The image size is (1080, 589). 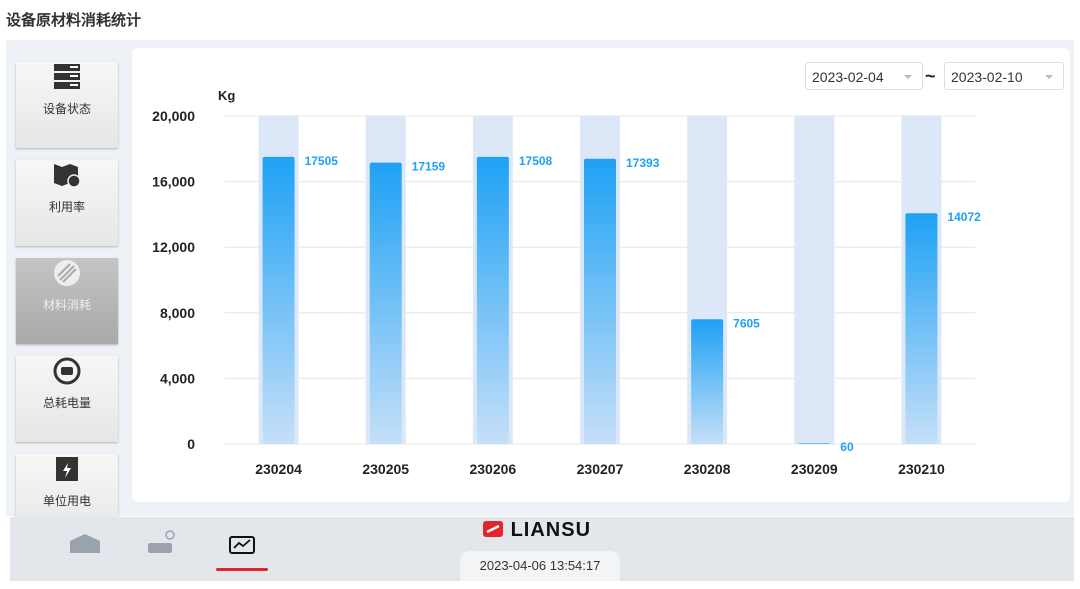 I want to click on nav-label: 总耗电量, so click(x=66, y=403).